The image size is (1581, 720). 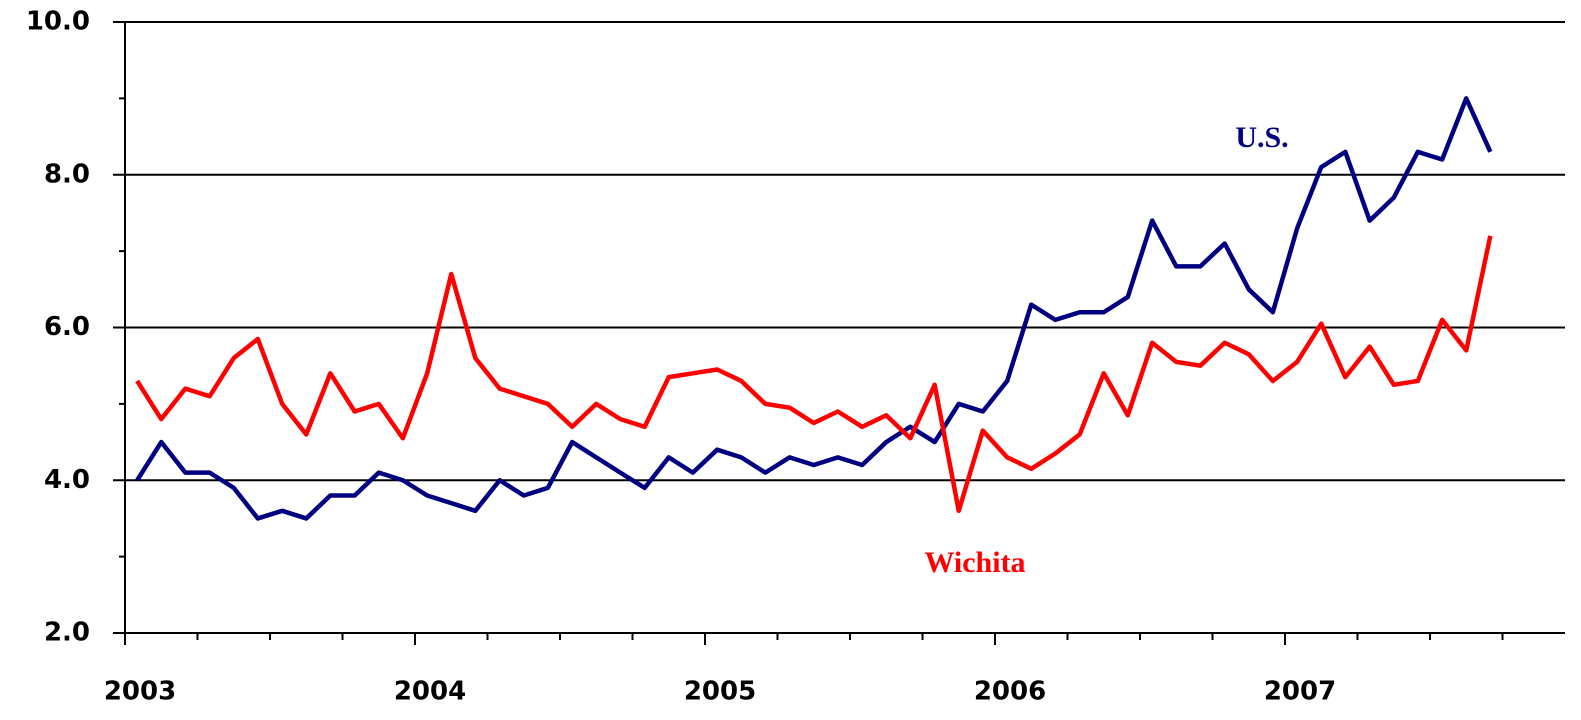 I want to click on y-tick-label: 2.0, so click(x=67, y=633).